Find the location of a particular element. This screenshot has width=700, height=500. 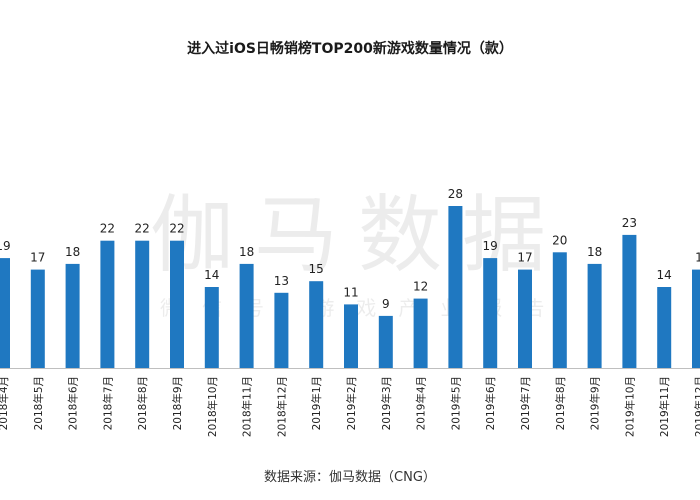

x-tick-label-8: 2018年11月 is located at coordinates (247, 406).